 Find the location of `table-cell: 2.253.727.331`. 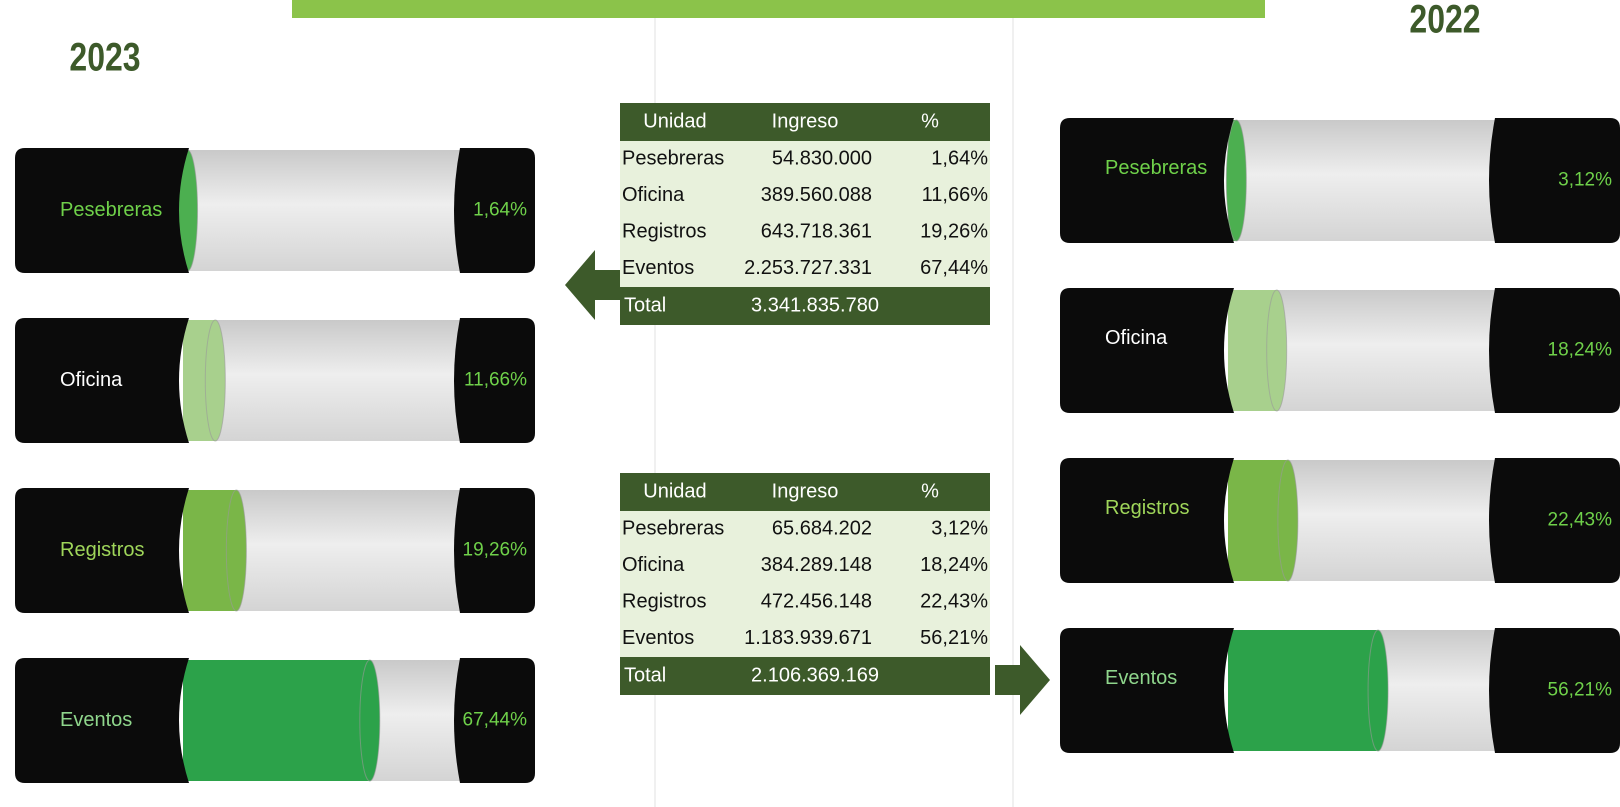

table-cell: 2.253.727.331 is located at coordinates (808, 268).